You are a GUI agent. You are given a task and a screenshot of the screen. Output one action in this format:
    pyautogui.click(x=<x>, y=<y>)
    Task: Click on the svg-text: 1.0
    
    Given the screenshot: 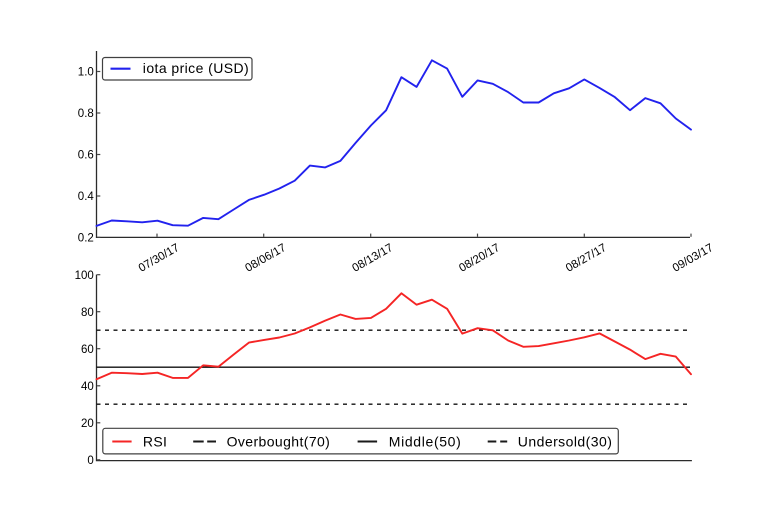 What is the action you would take?
    pyautogui.click(x=86, y=73)
    